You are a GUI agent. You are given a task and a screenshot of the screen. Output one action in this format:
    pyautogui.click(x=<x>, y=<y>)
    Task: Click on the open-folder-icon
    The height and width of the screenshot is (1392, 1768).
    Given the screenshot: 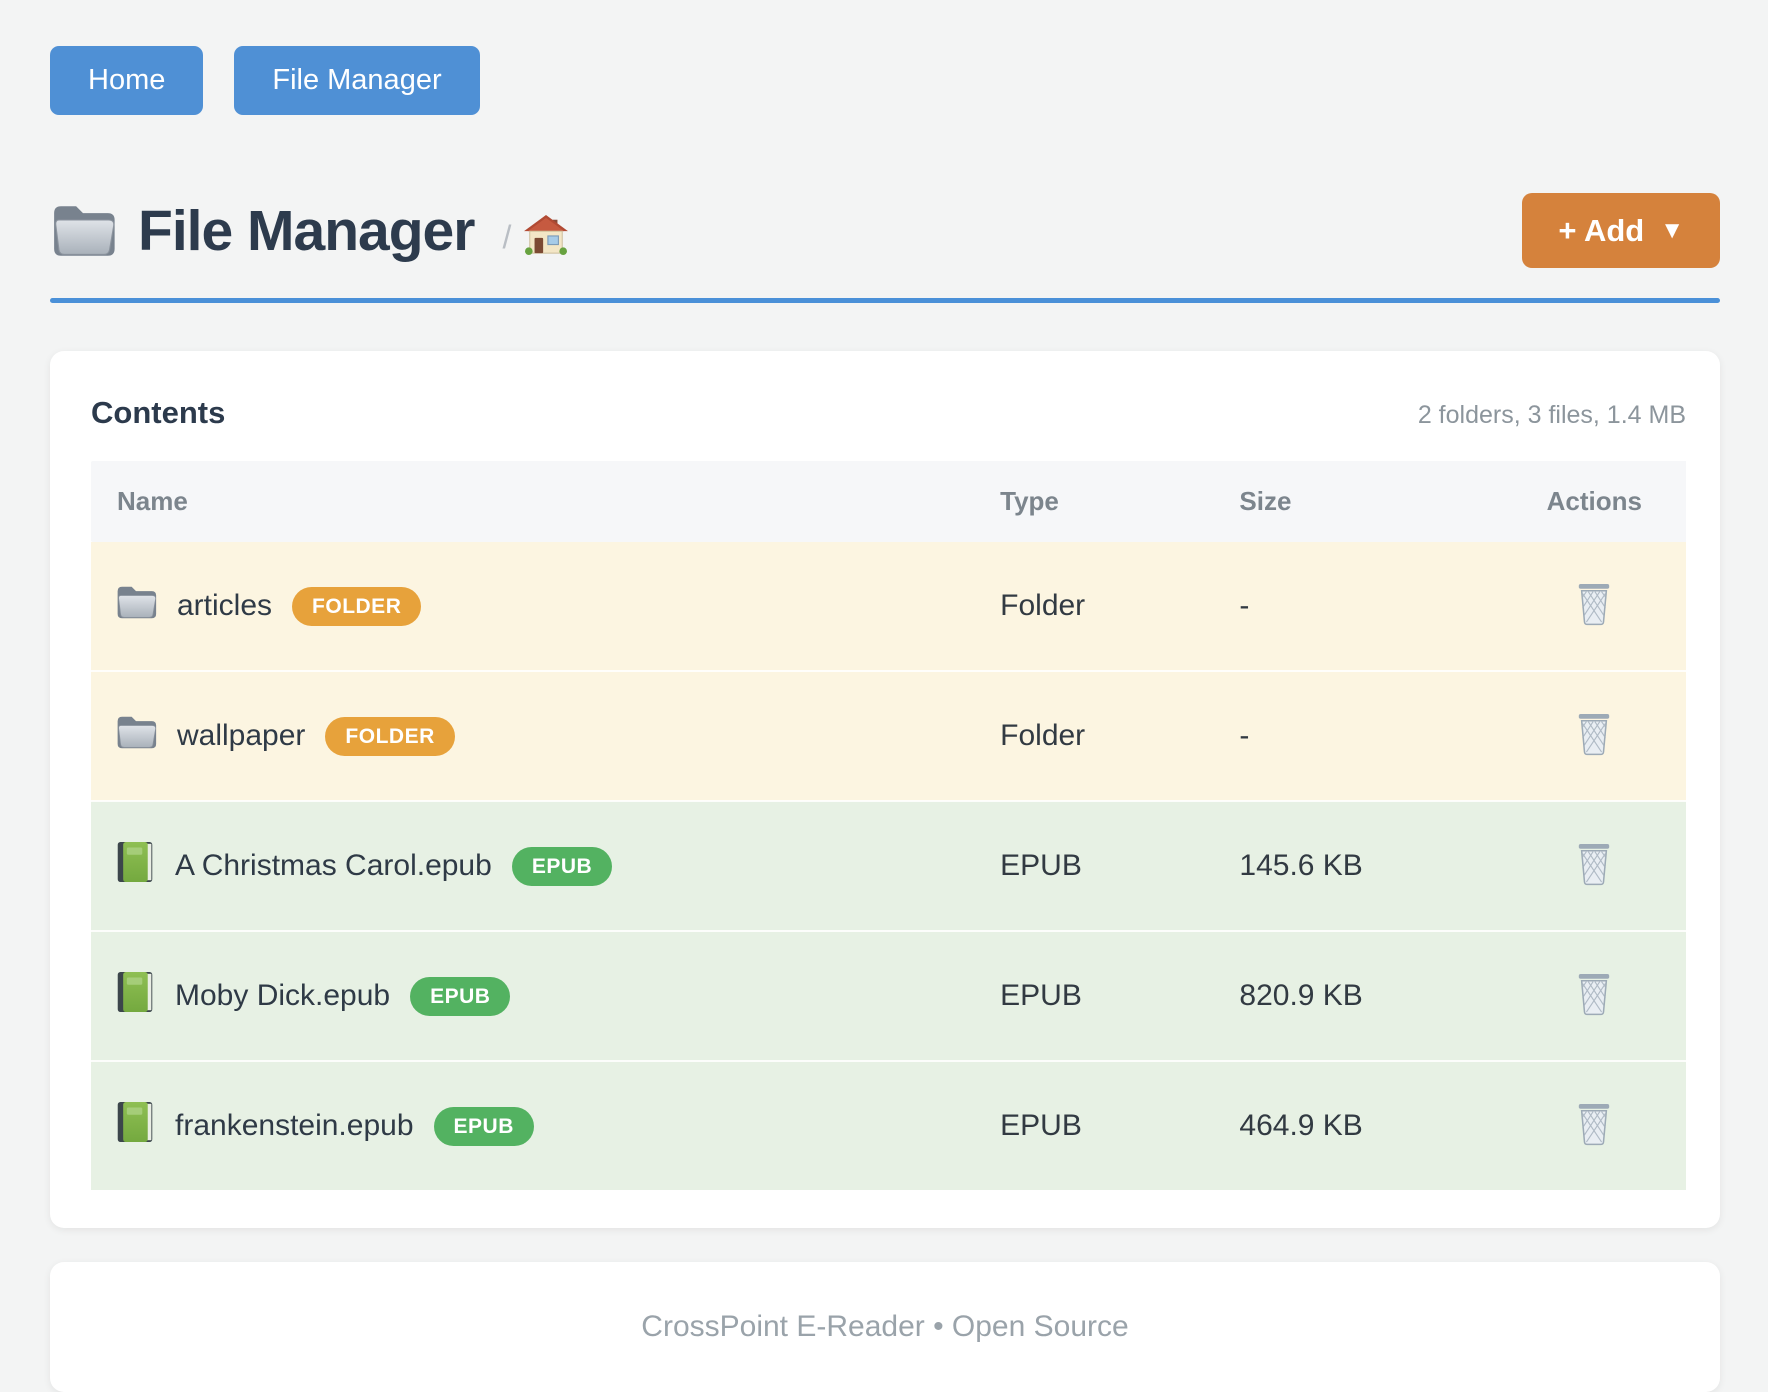 What is the action you would take?
    pyautogui.click(x=83, y=231)
    